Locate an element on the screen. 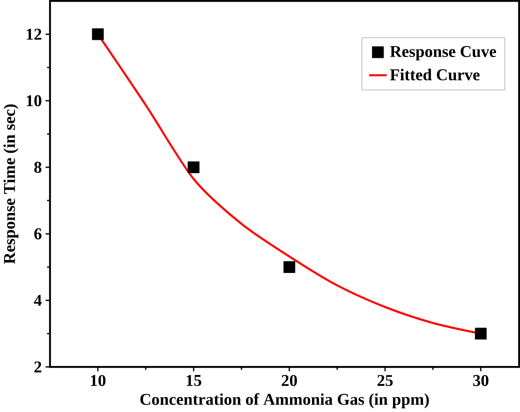  y-tick-label: 6 is located at coordinates (38, 234).